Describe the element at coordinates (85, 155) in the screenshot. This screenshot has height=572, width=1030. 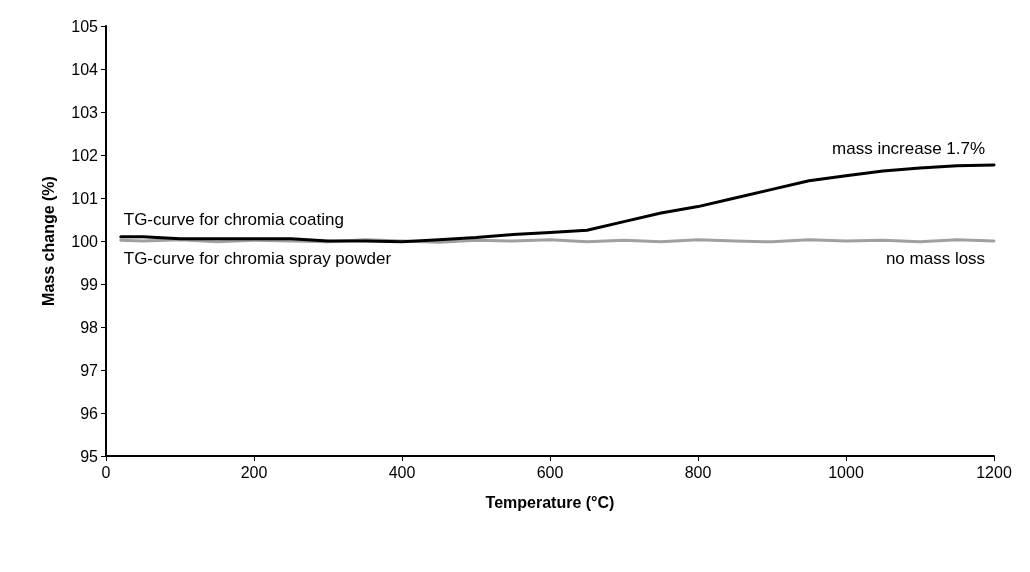
I see `y-tick-label: 102` at that location.